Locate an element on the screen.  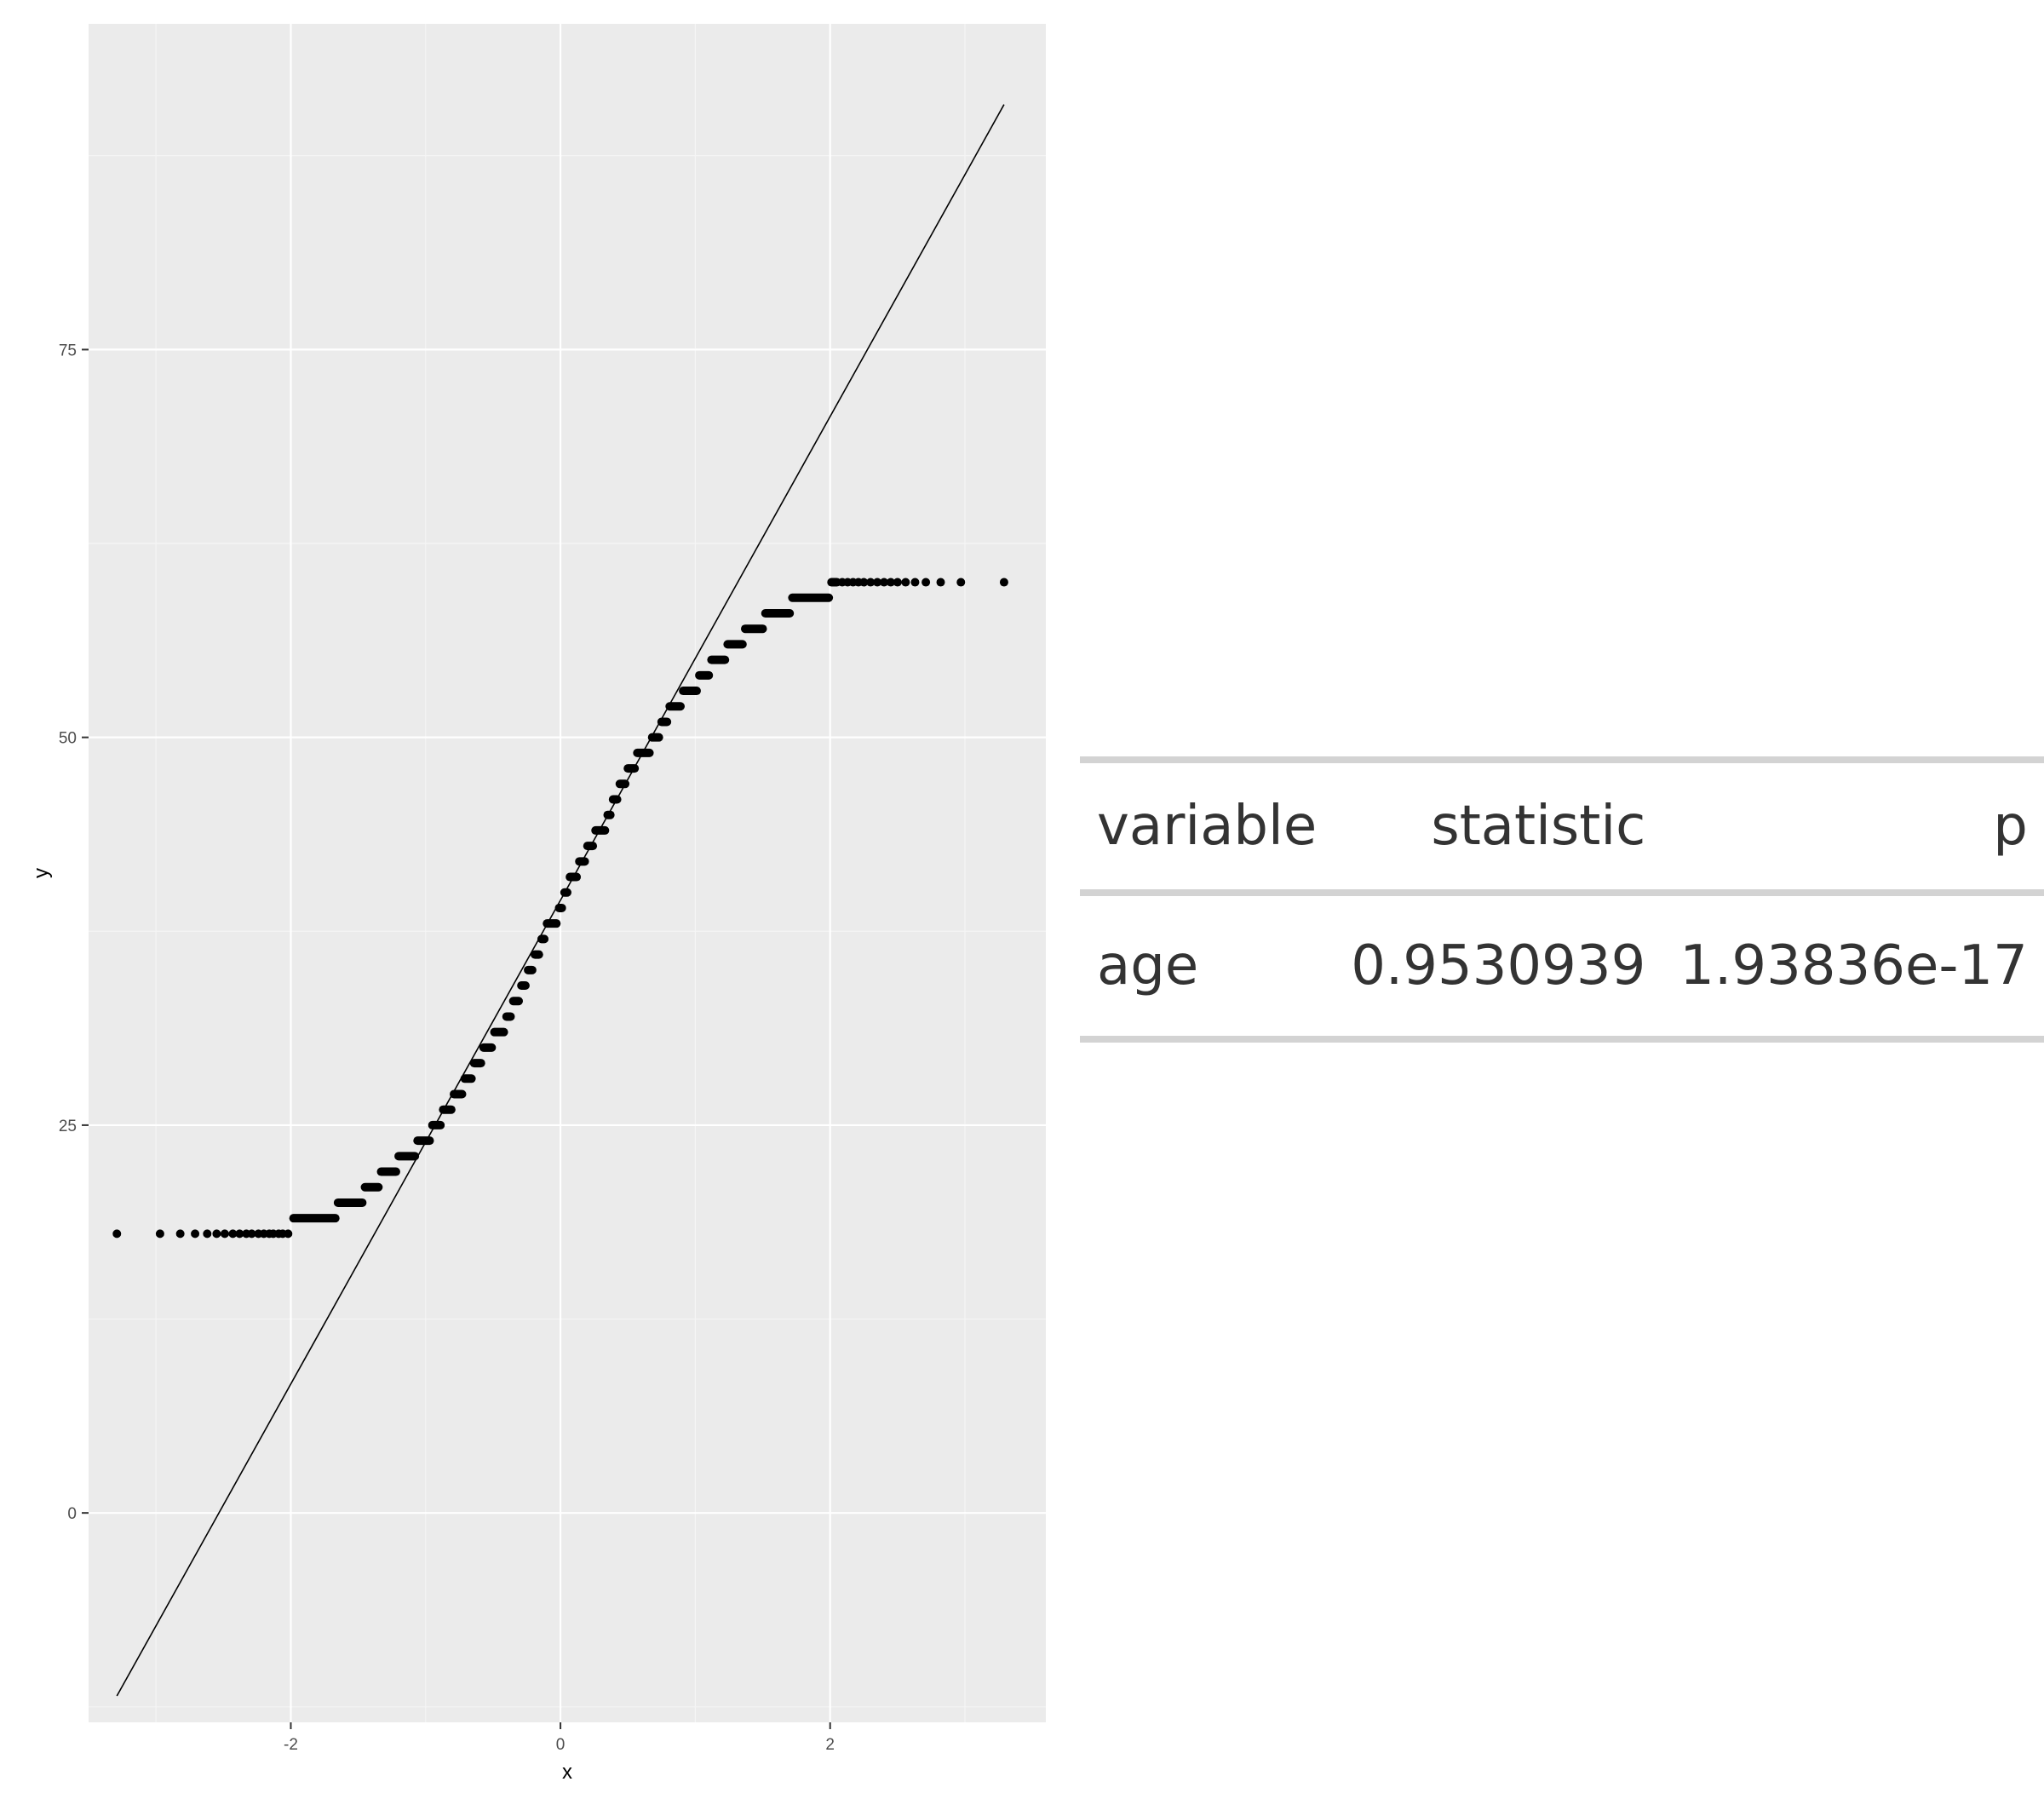
y-axis-ticks: 0 25 50 75 is located at coordinates (74, 933).